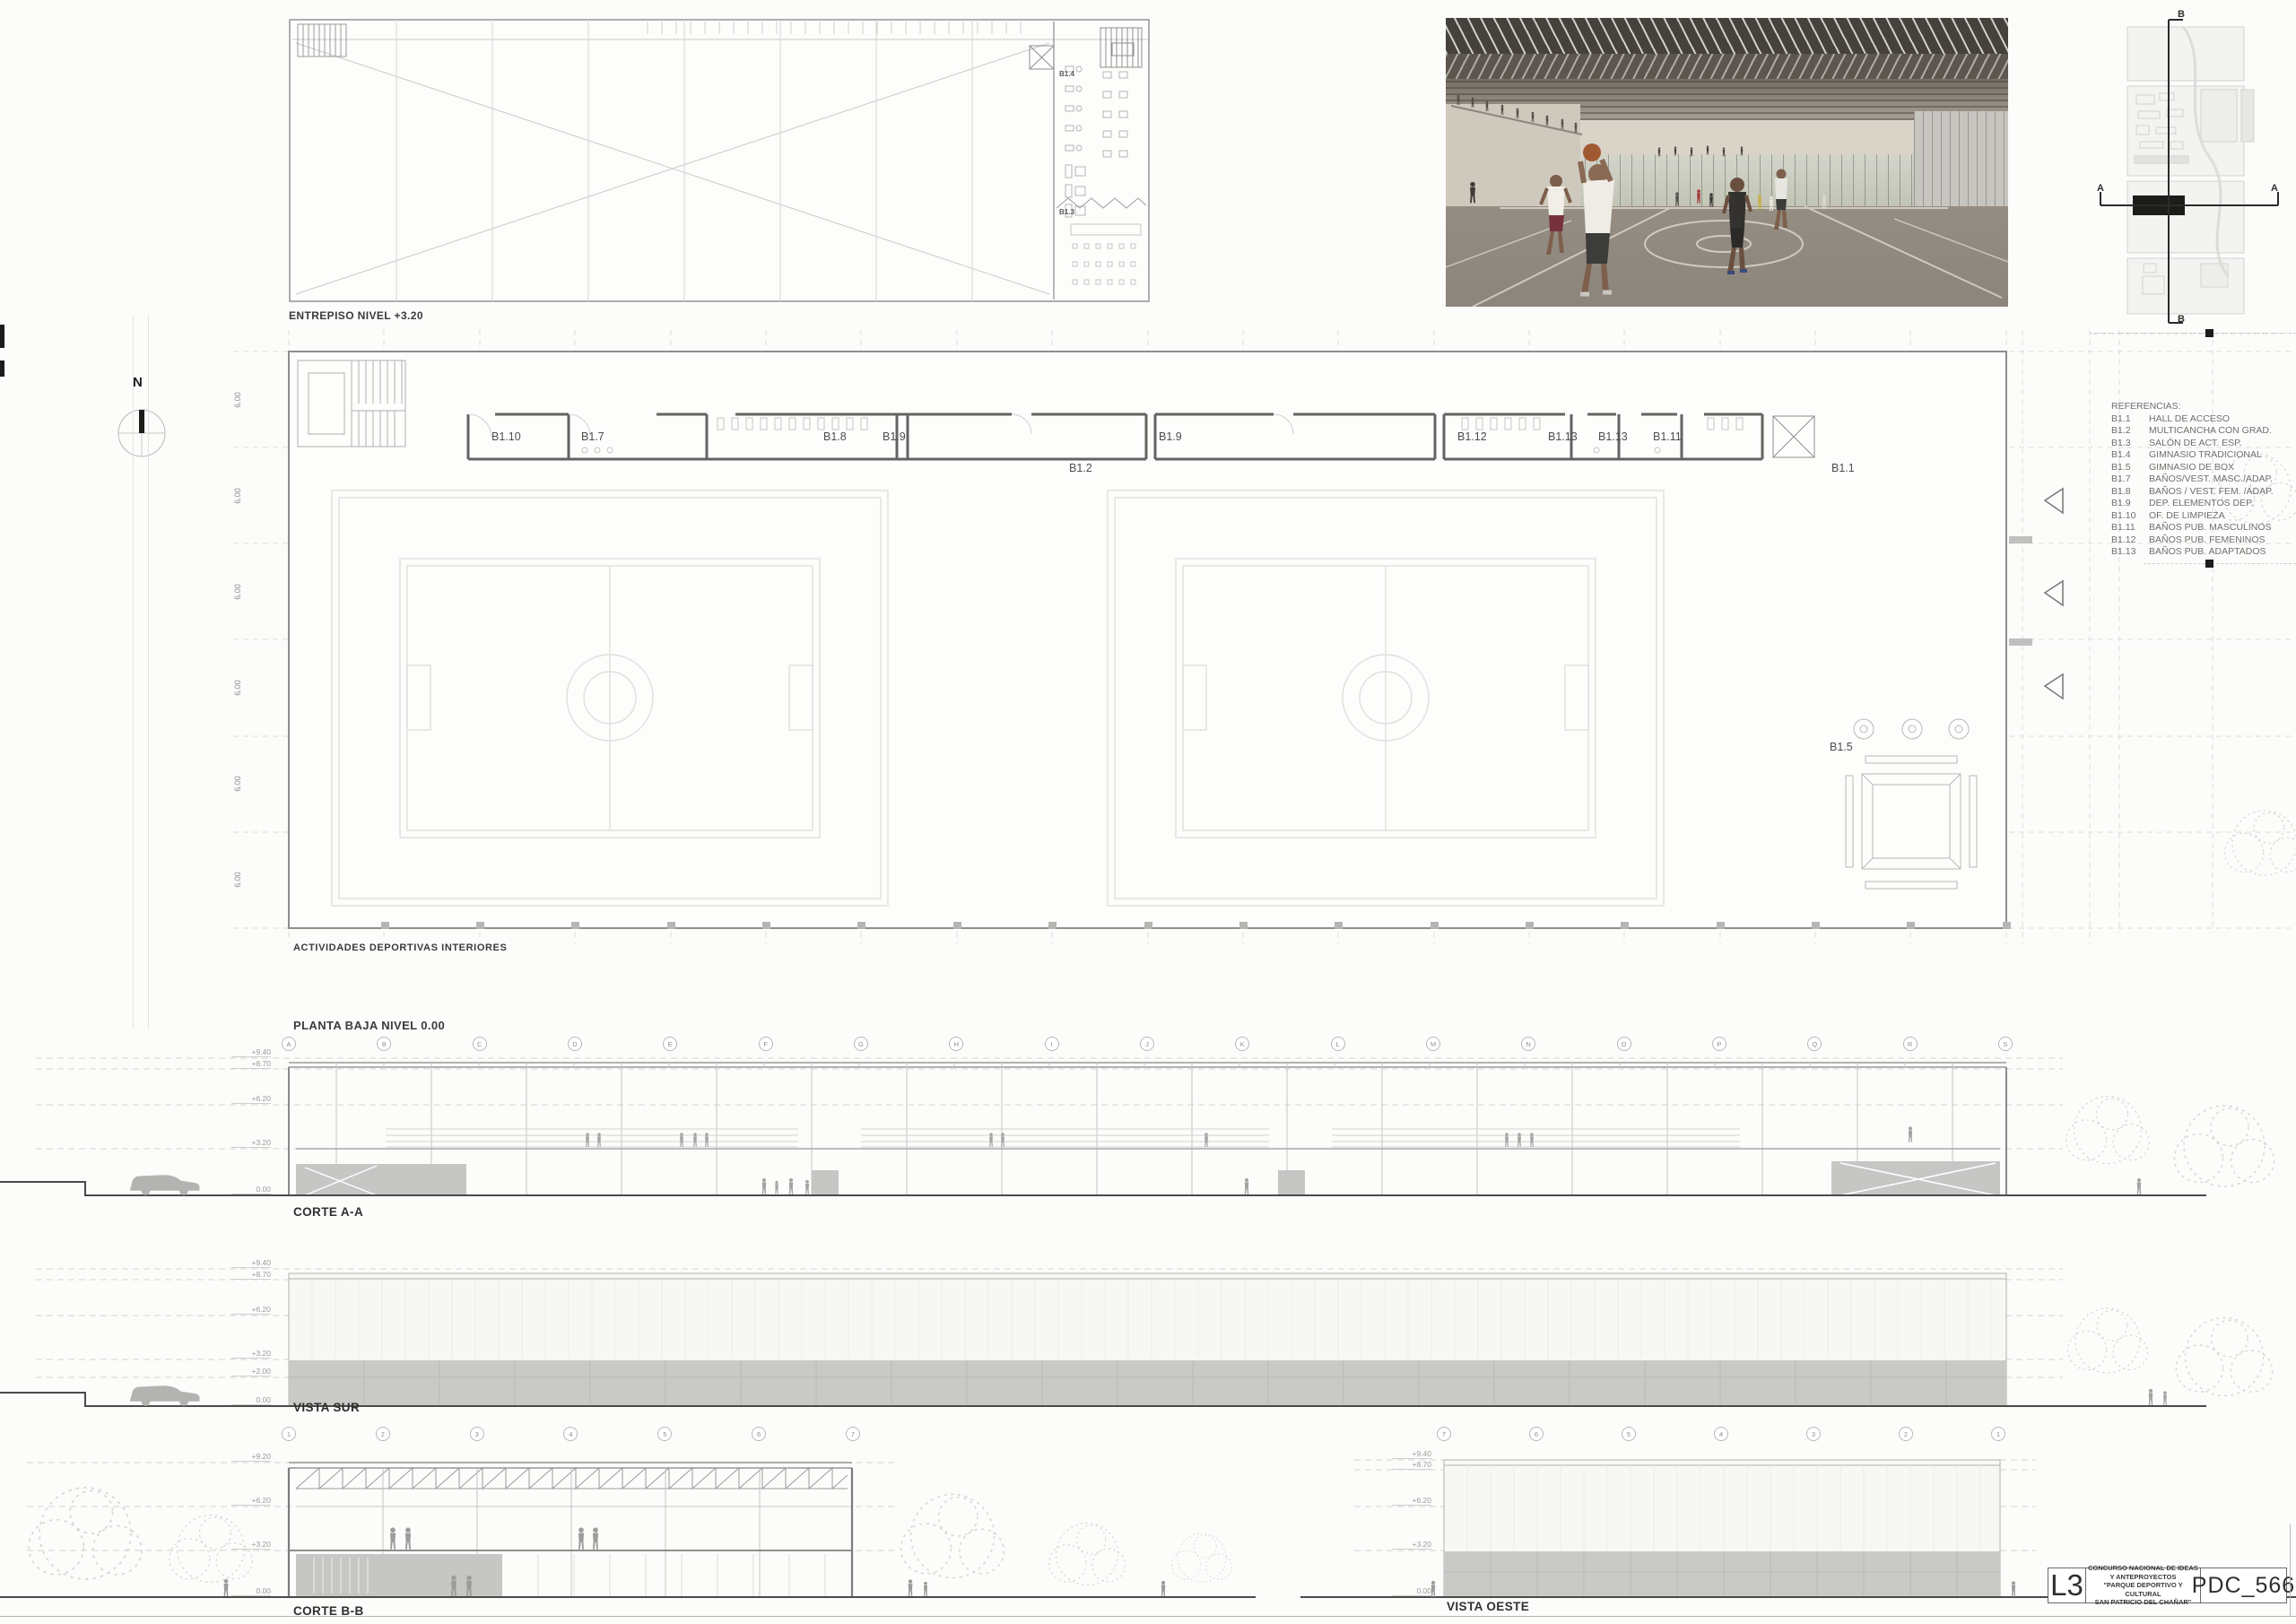 The height and width of the screenshot is (1624, 2296). I want to click on reference-code: B1.11, so click(2123, 527).